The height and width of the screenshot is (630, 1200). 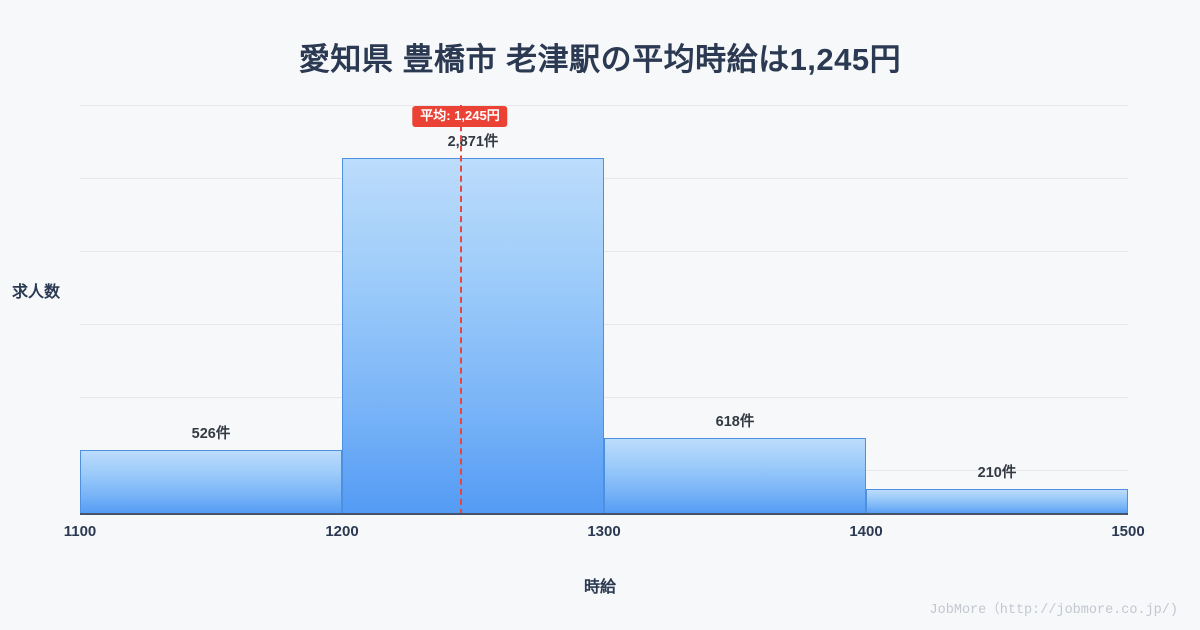 I want to click on x-axis-line, so click(x=604, y=514).